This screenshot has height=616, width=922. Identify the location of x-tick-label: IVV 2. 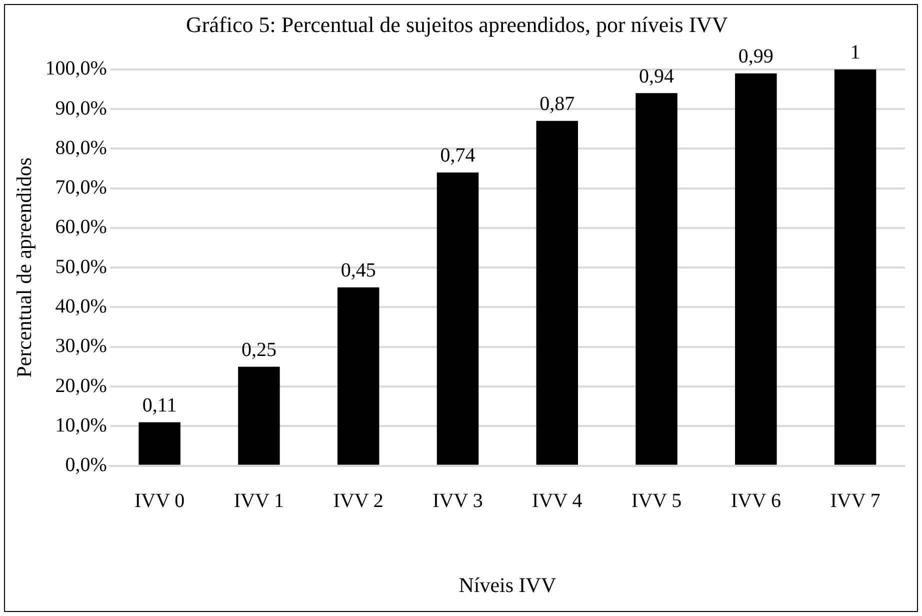
(358, 501).